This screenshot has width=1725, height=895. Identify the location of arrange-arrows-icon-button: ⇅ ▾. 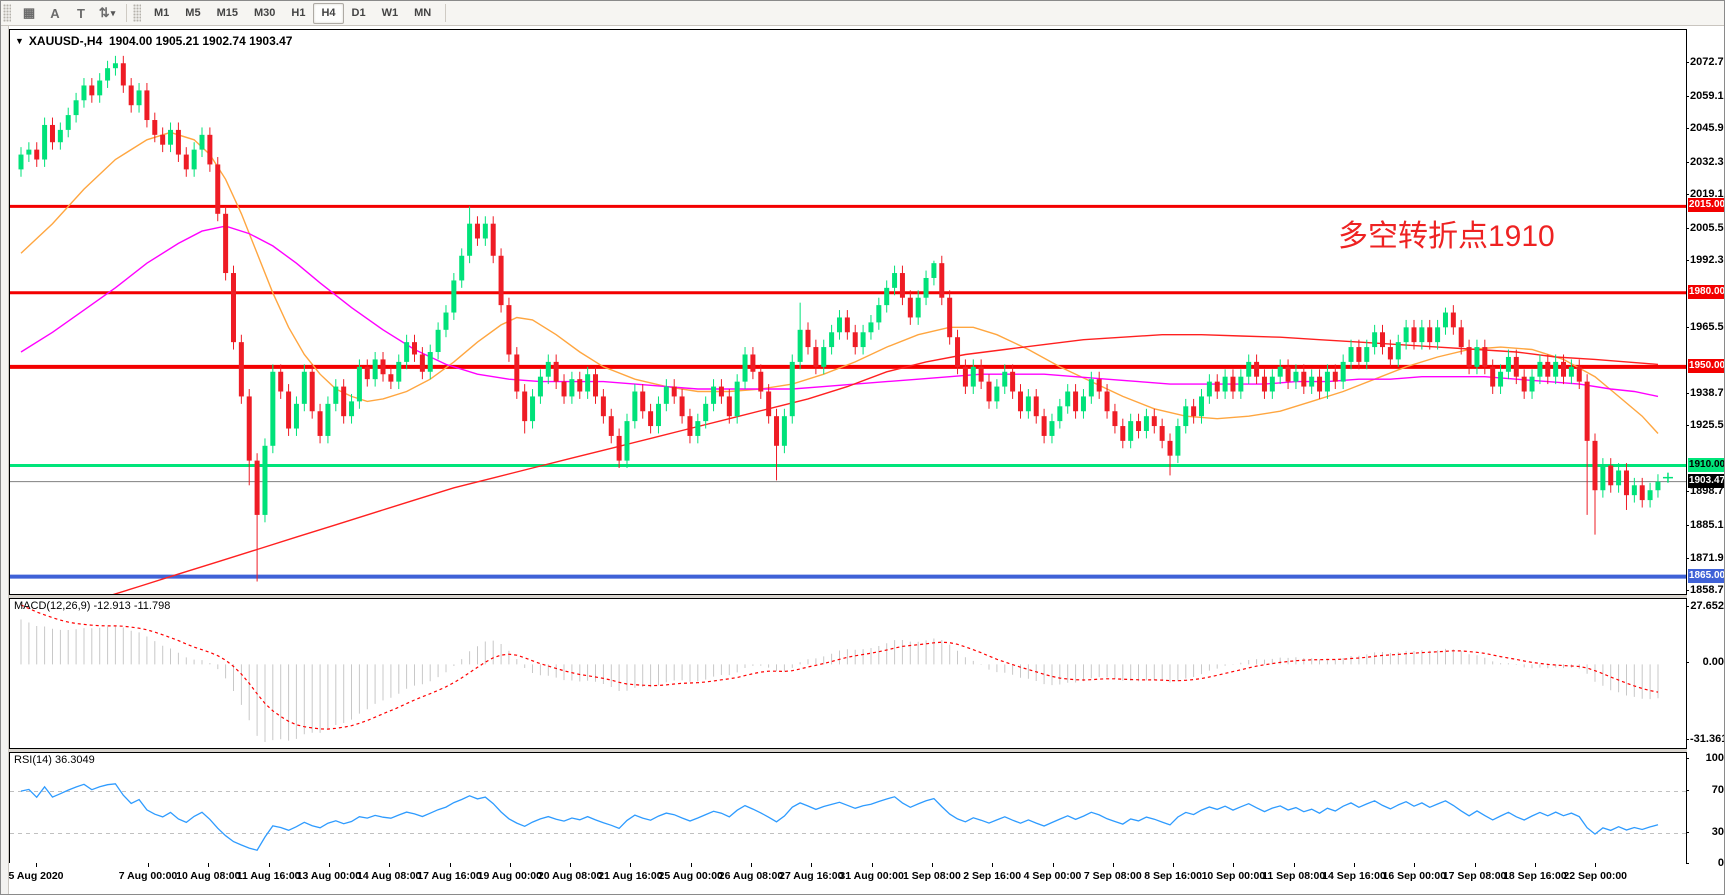
(107, 12).